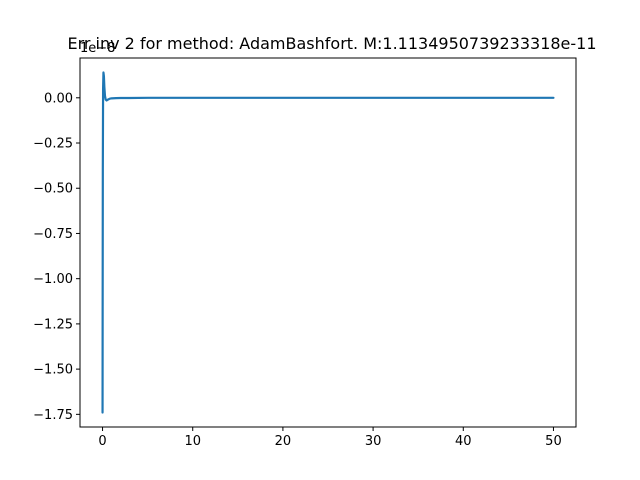 Image resolution: width=640 pixels, height=480 pixels. I want to click on y-tick-label: −0.75, so click(53, 234).